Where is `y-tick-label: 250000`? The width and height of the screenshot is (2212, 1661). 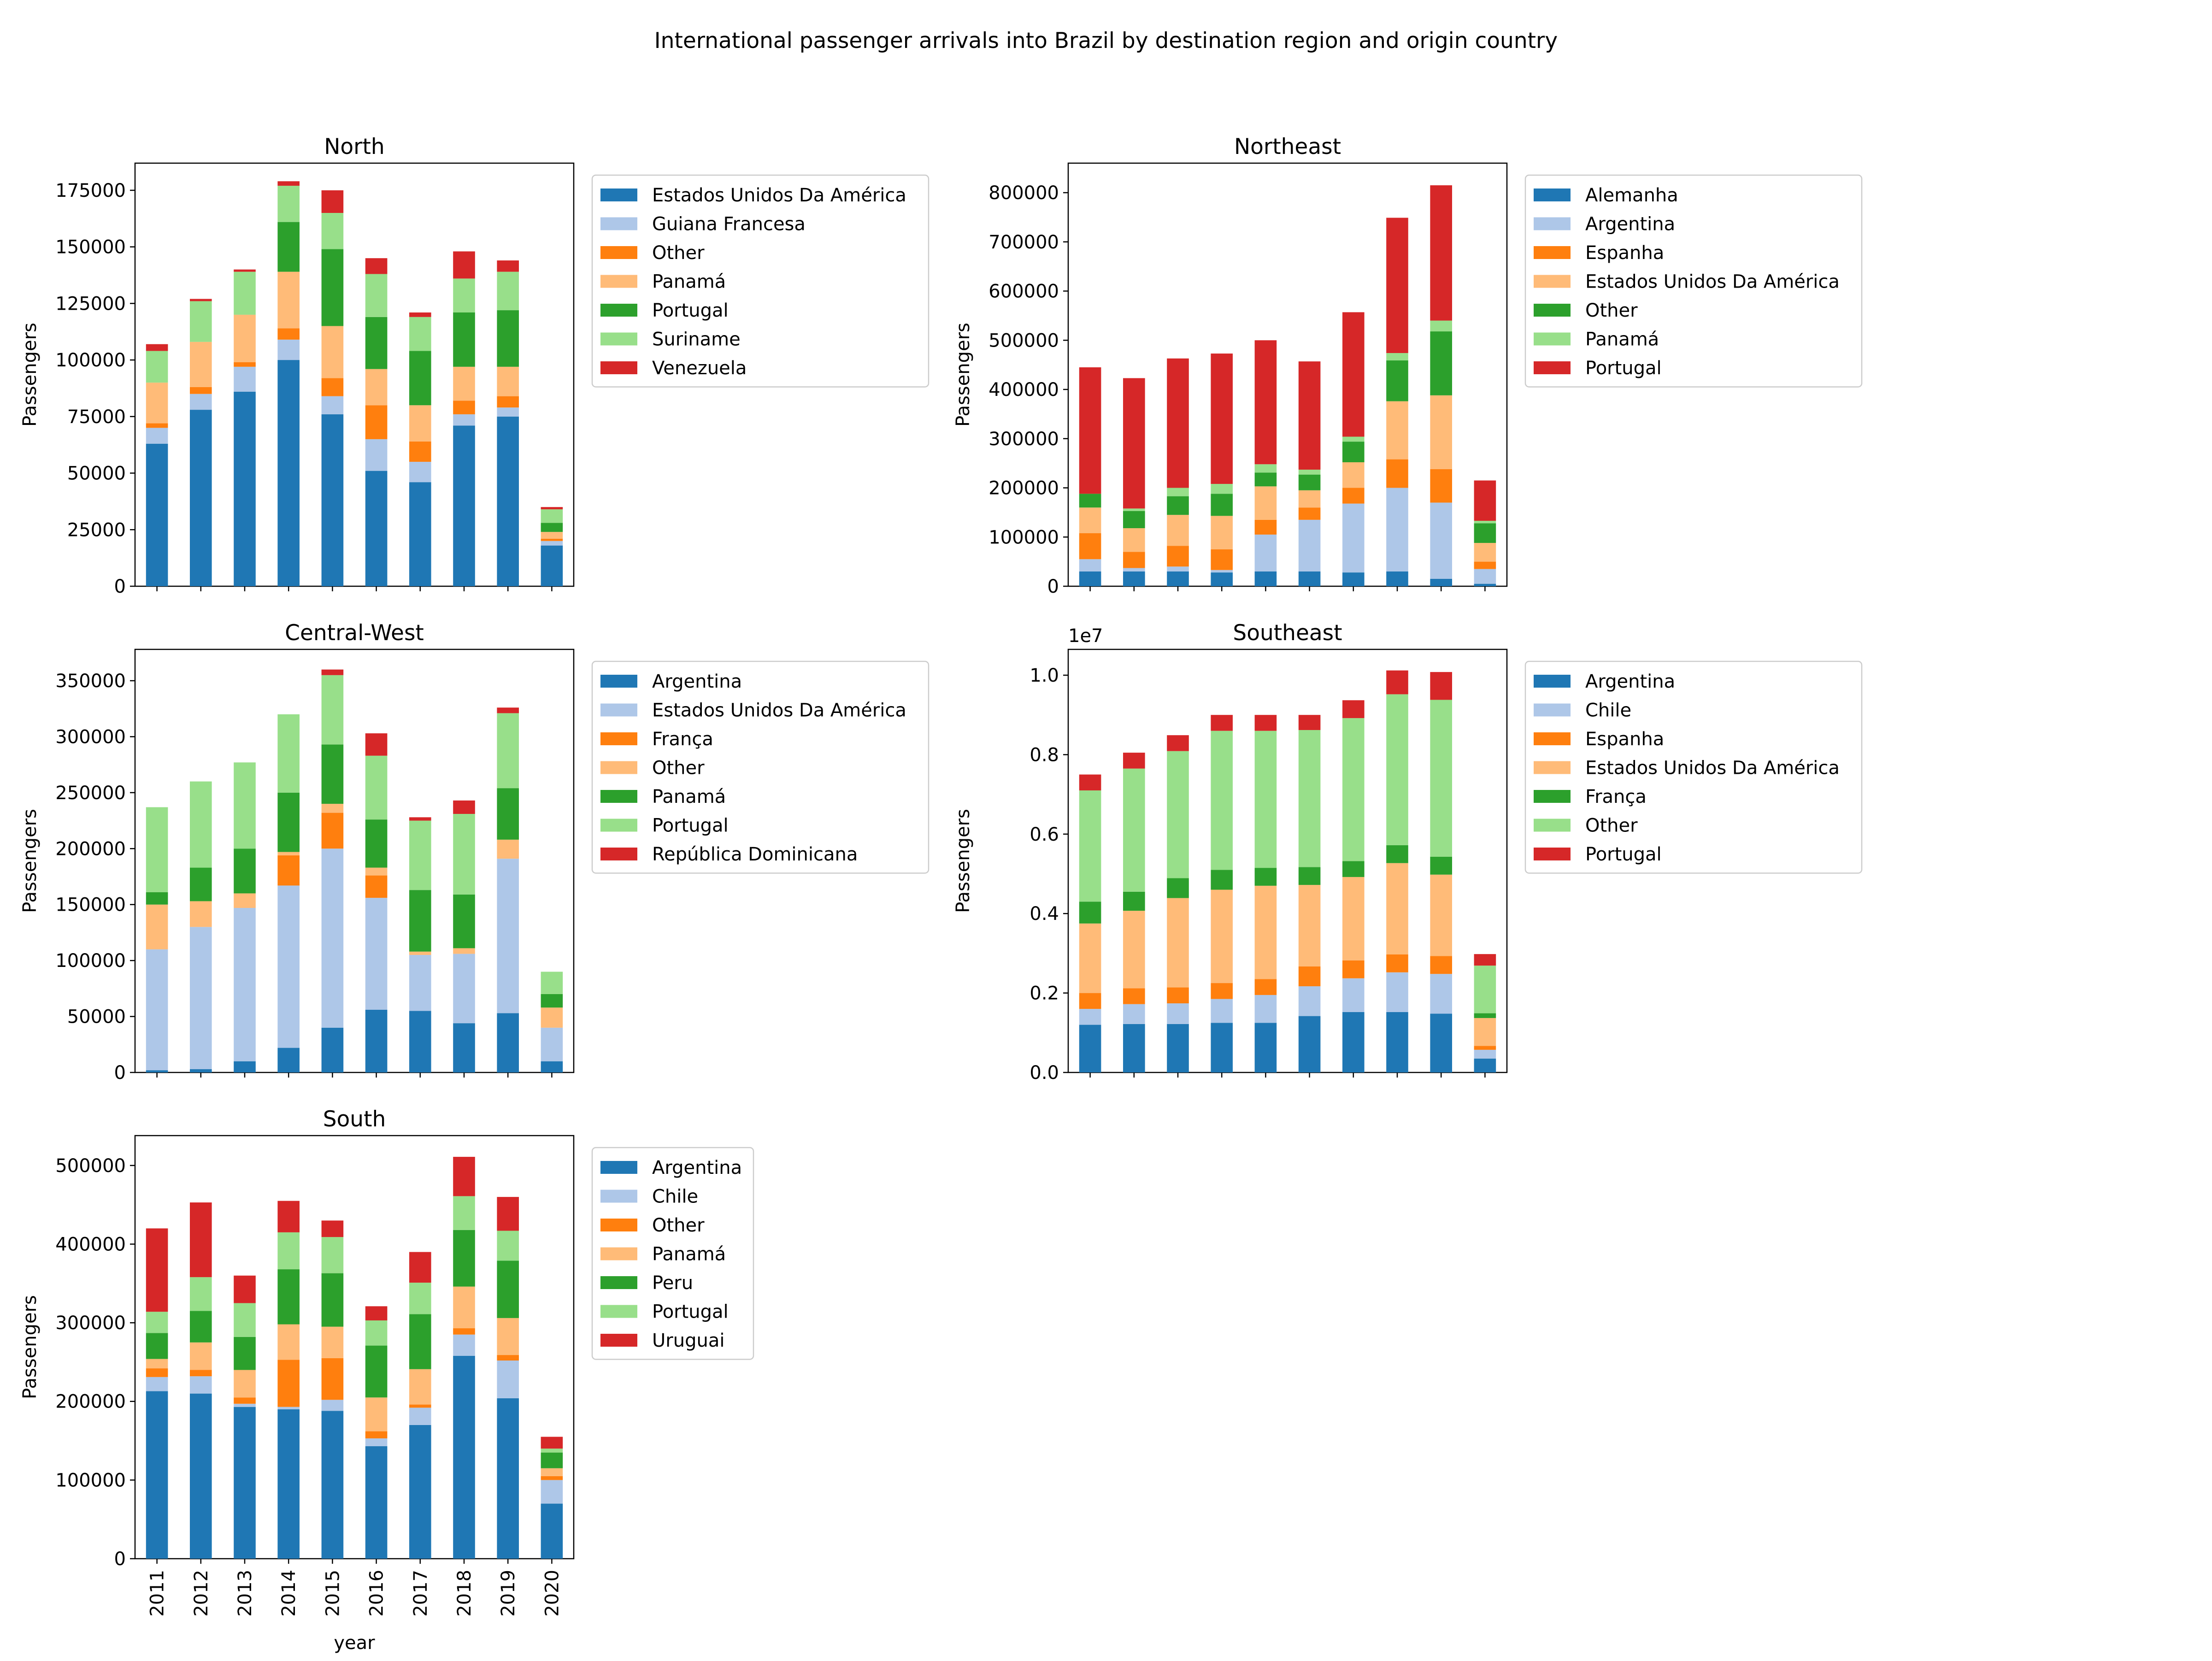 y-tick-label: 250000 is located at coordinates (90, 793).